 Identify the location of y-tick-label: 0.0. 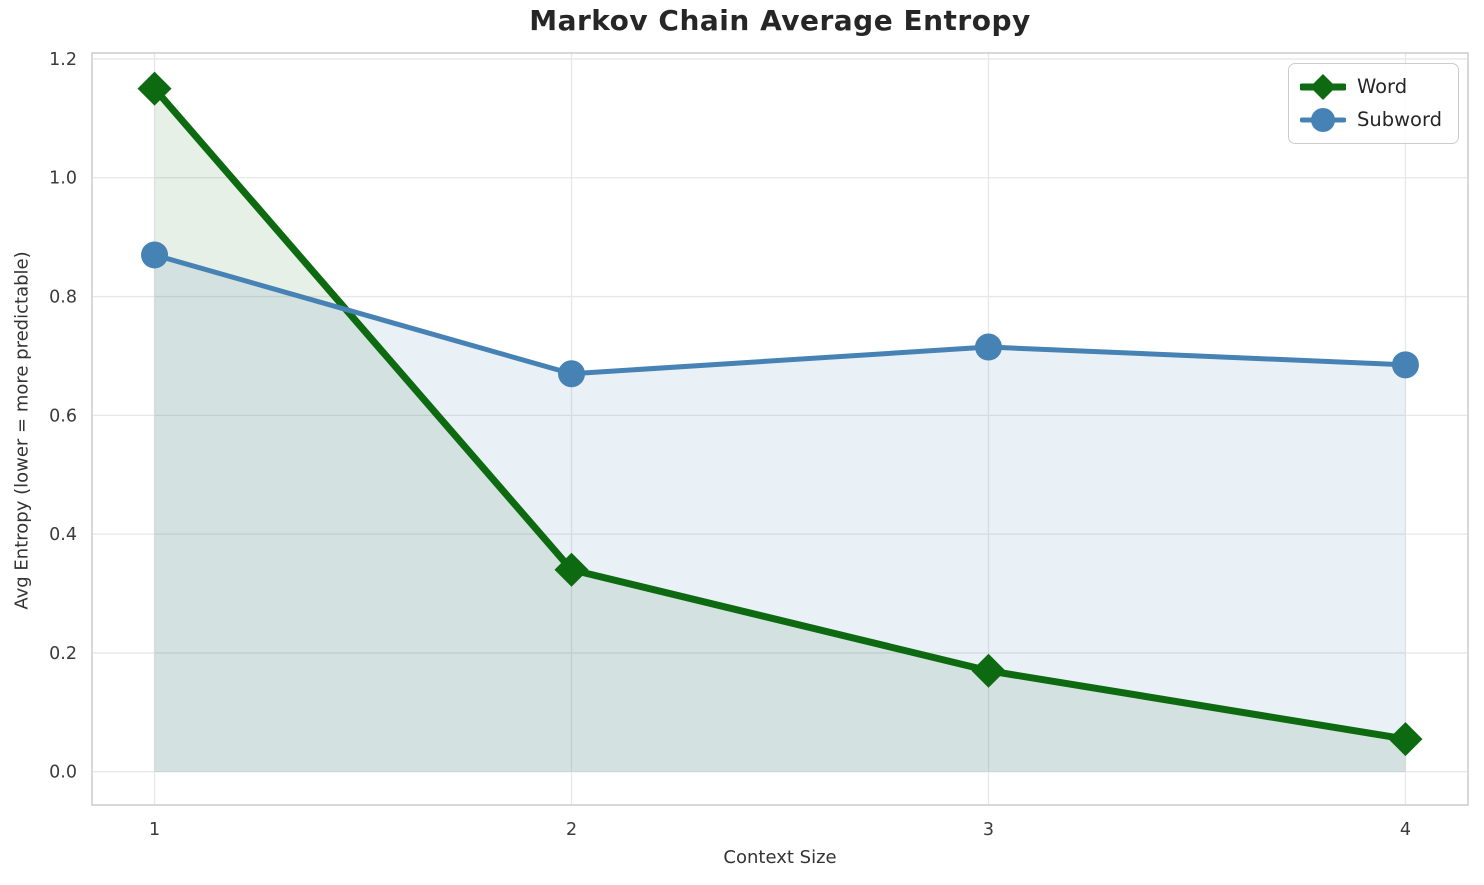
(63, 773).